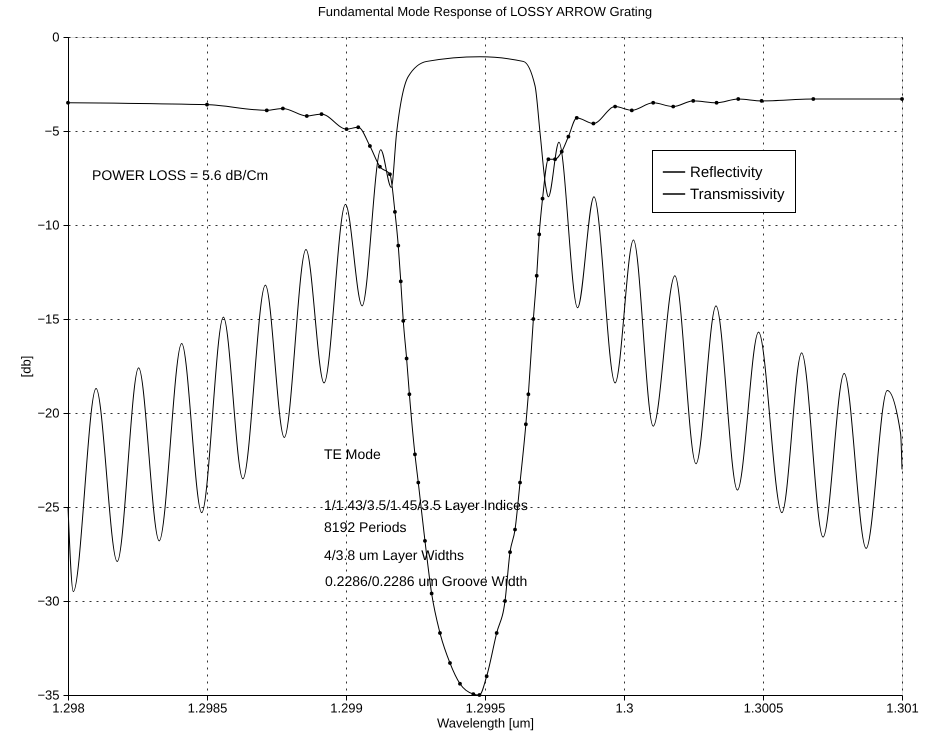  I want to click on annotation: TE Mode, so click(353, 454).